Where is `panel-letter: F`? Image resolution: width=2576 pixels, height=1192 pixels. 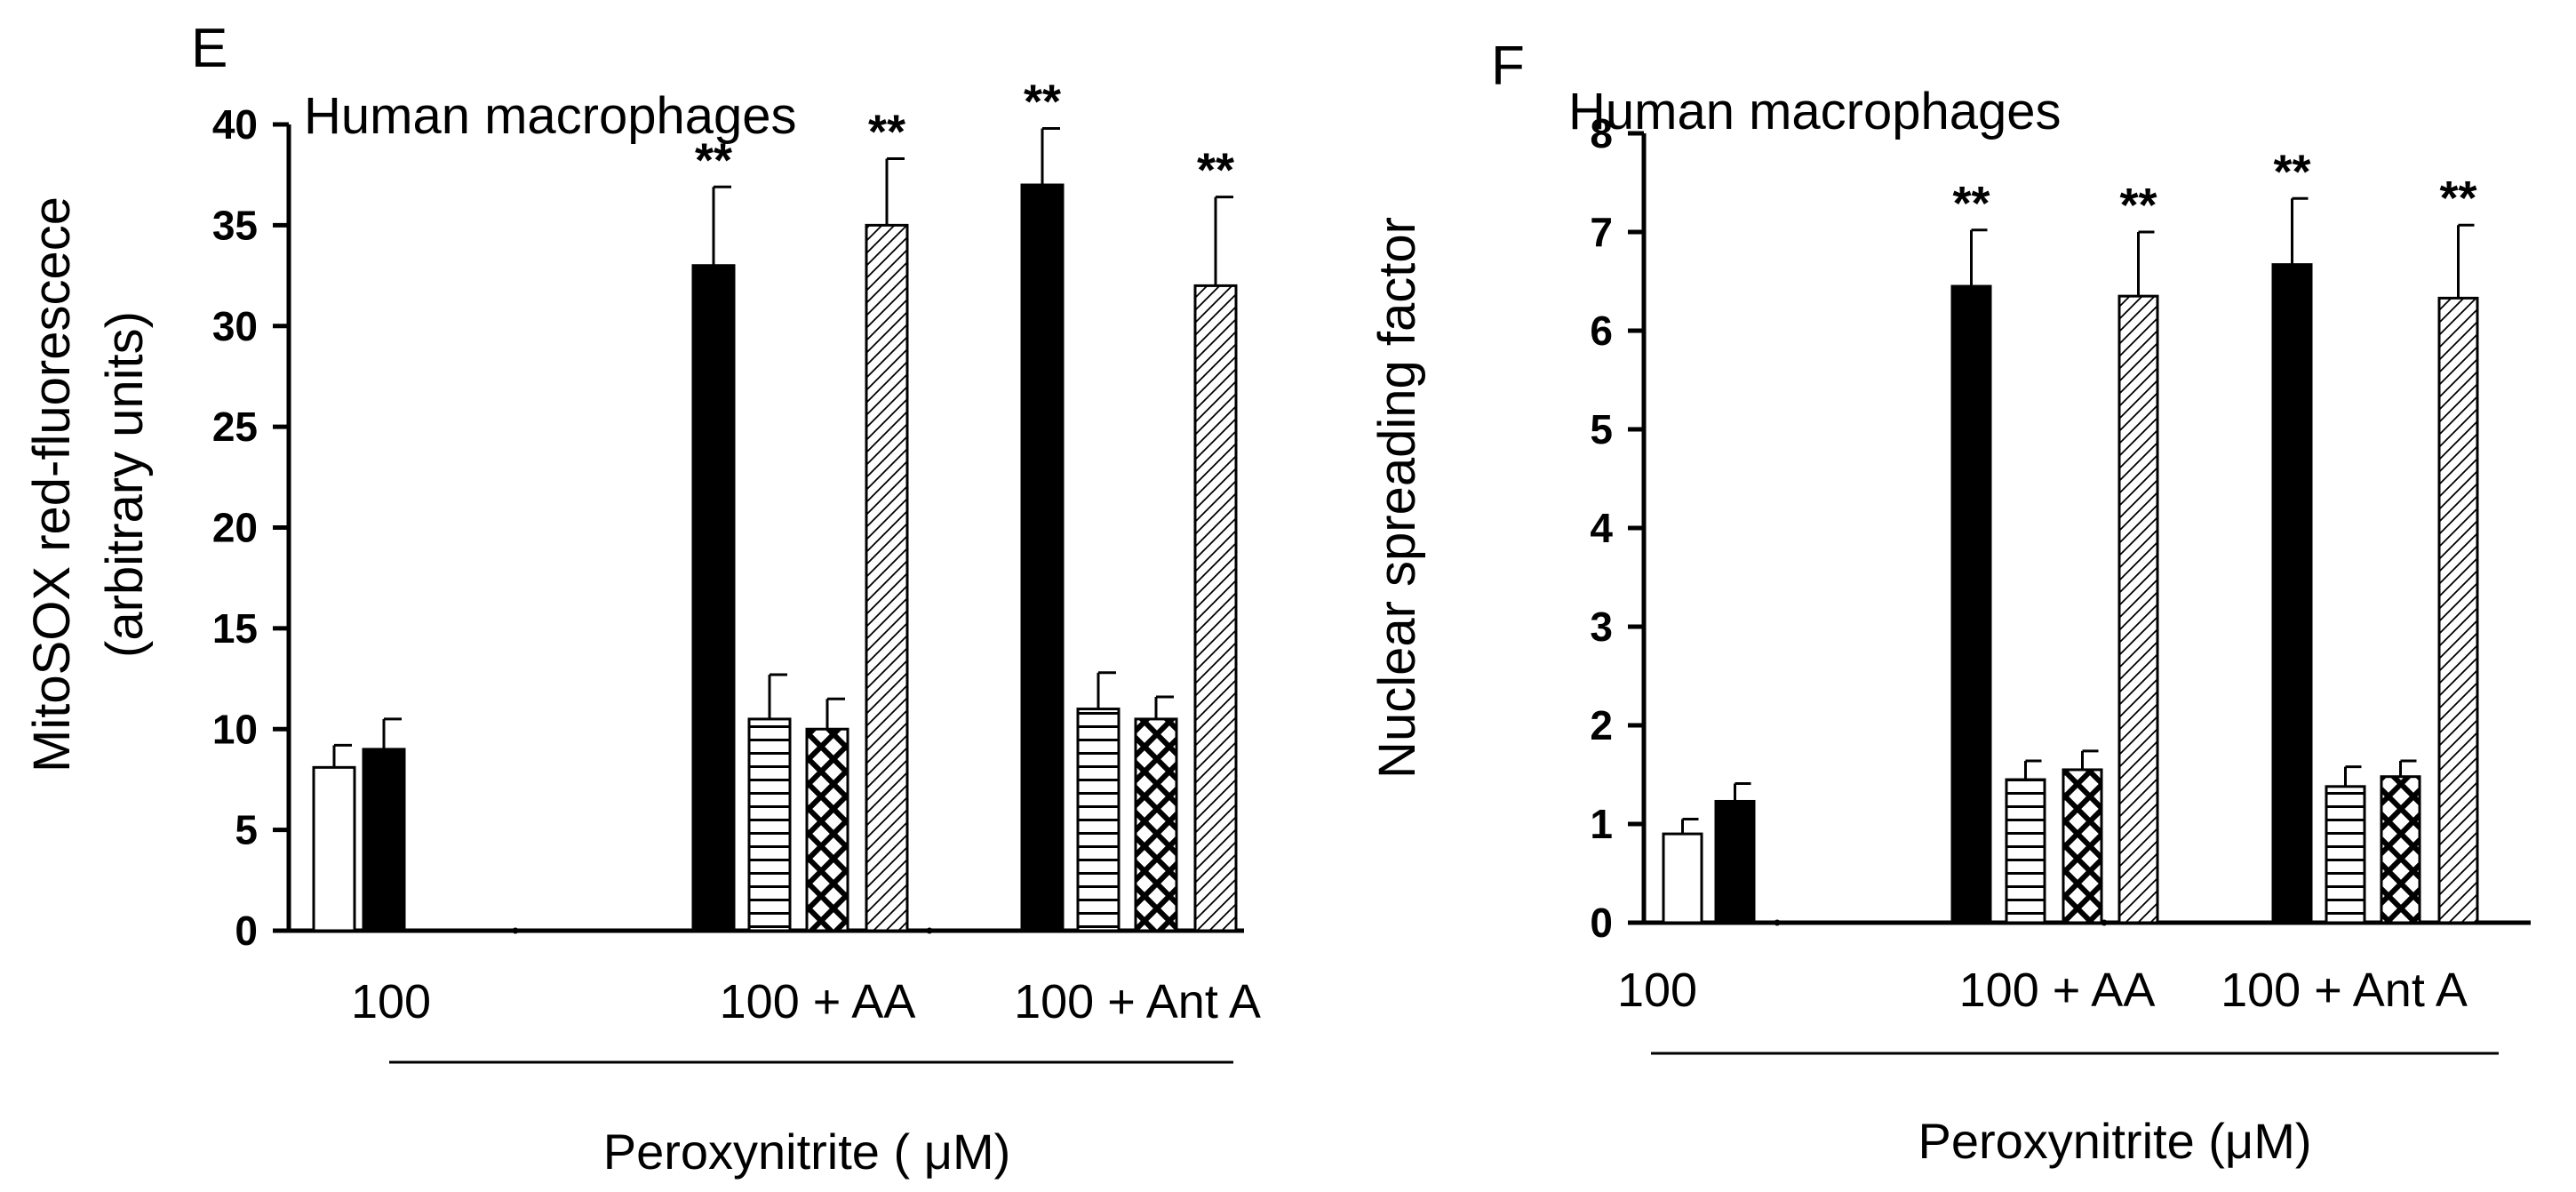
panel-letter: F is located at coordinates (1508, 66).